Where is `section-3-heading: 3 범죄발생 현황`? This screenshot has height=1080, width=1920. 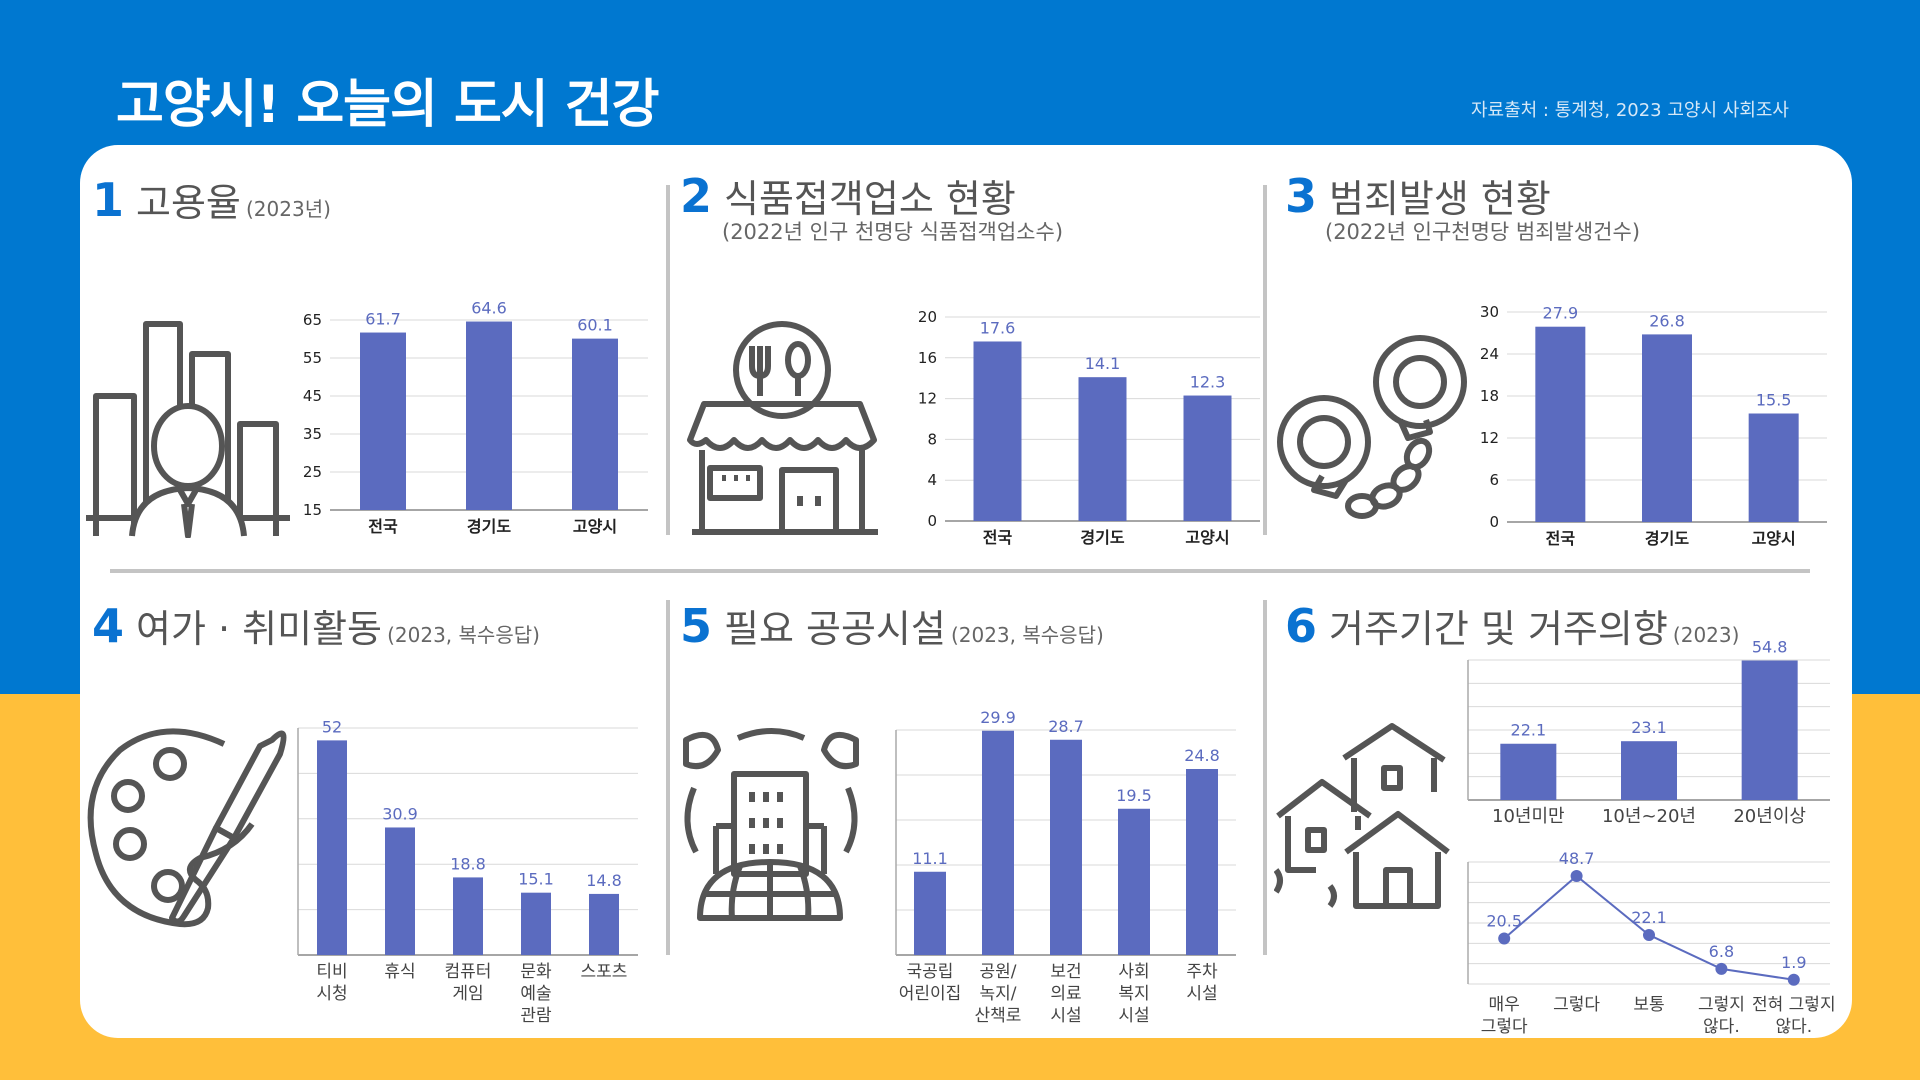
section-3-heading: 3 범죄발생 현황 is located at coordinates (1418, 195).